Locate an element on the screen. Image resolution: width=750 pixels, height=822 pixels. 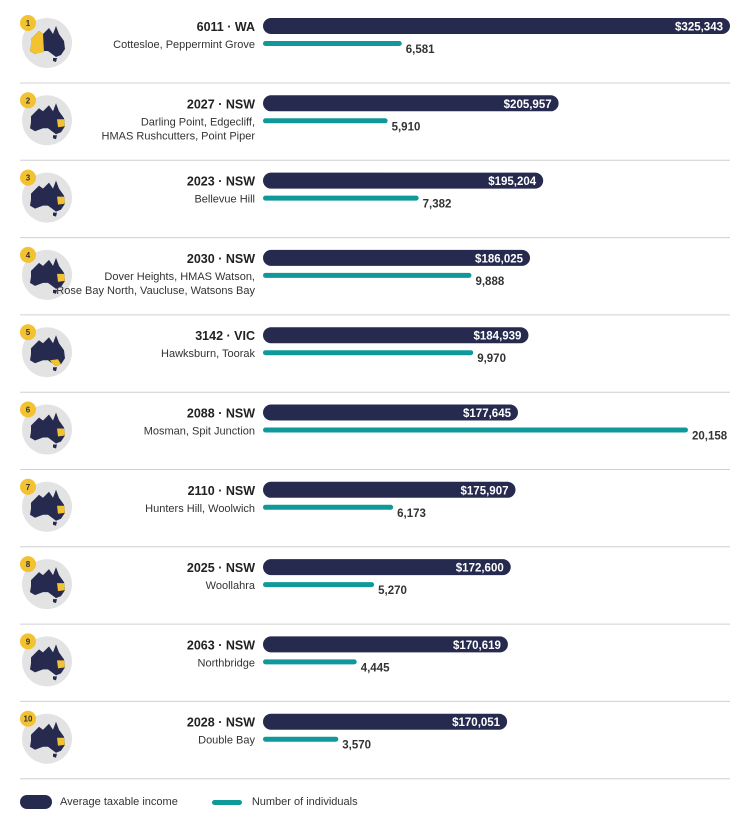
rank-number: 9 is located at coordinates (28, 641).